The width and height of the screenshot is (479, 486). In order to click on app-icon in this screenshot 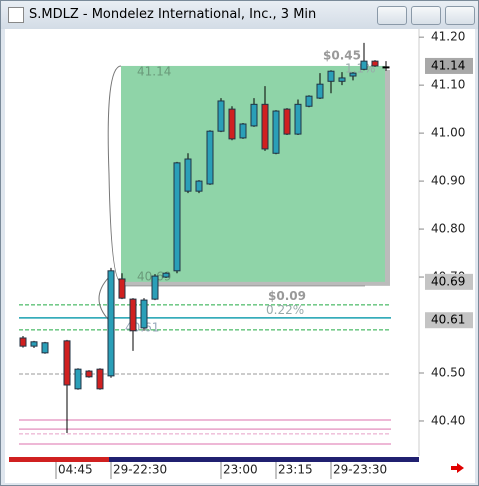, I will do `click(16, 15)`.